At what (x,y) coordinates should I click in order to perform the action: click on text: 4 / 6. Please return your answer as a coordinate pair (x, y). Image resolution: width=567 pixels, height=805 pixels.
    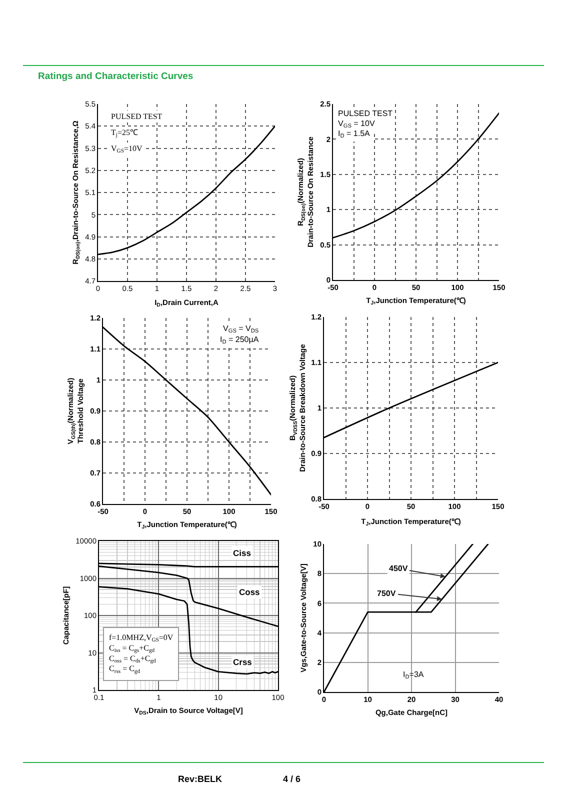
    Looking at the image, I should click on (292, 779).